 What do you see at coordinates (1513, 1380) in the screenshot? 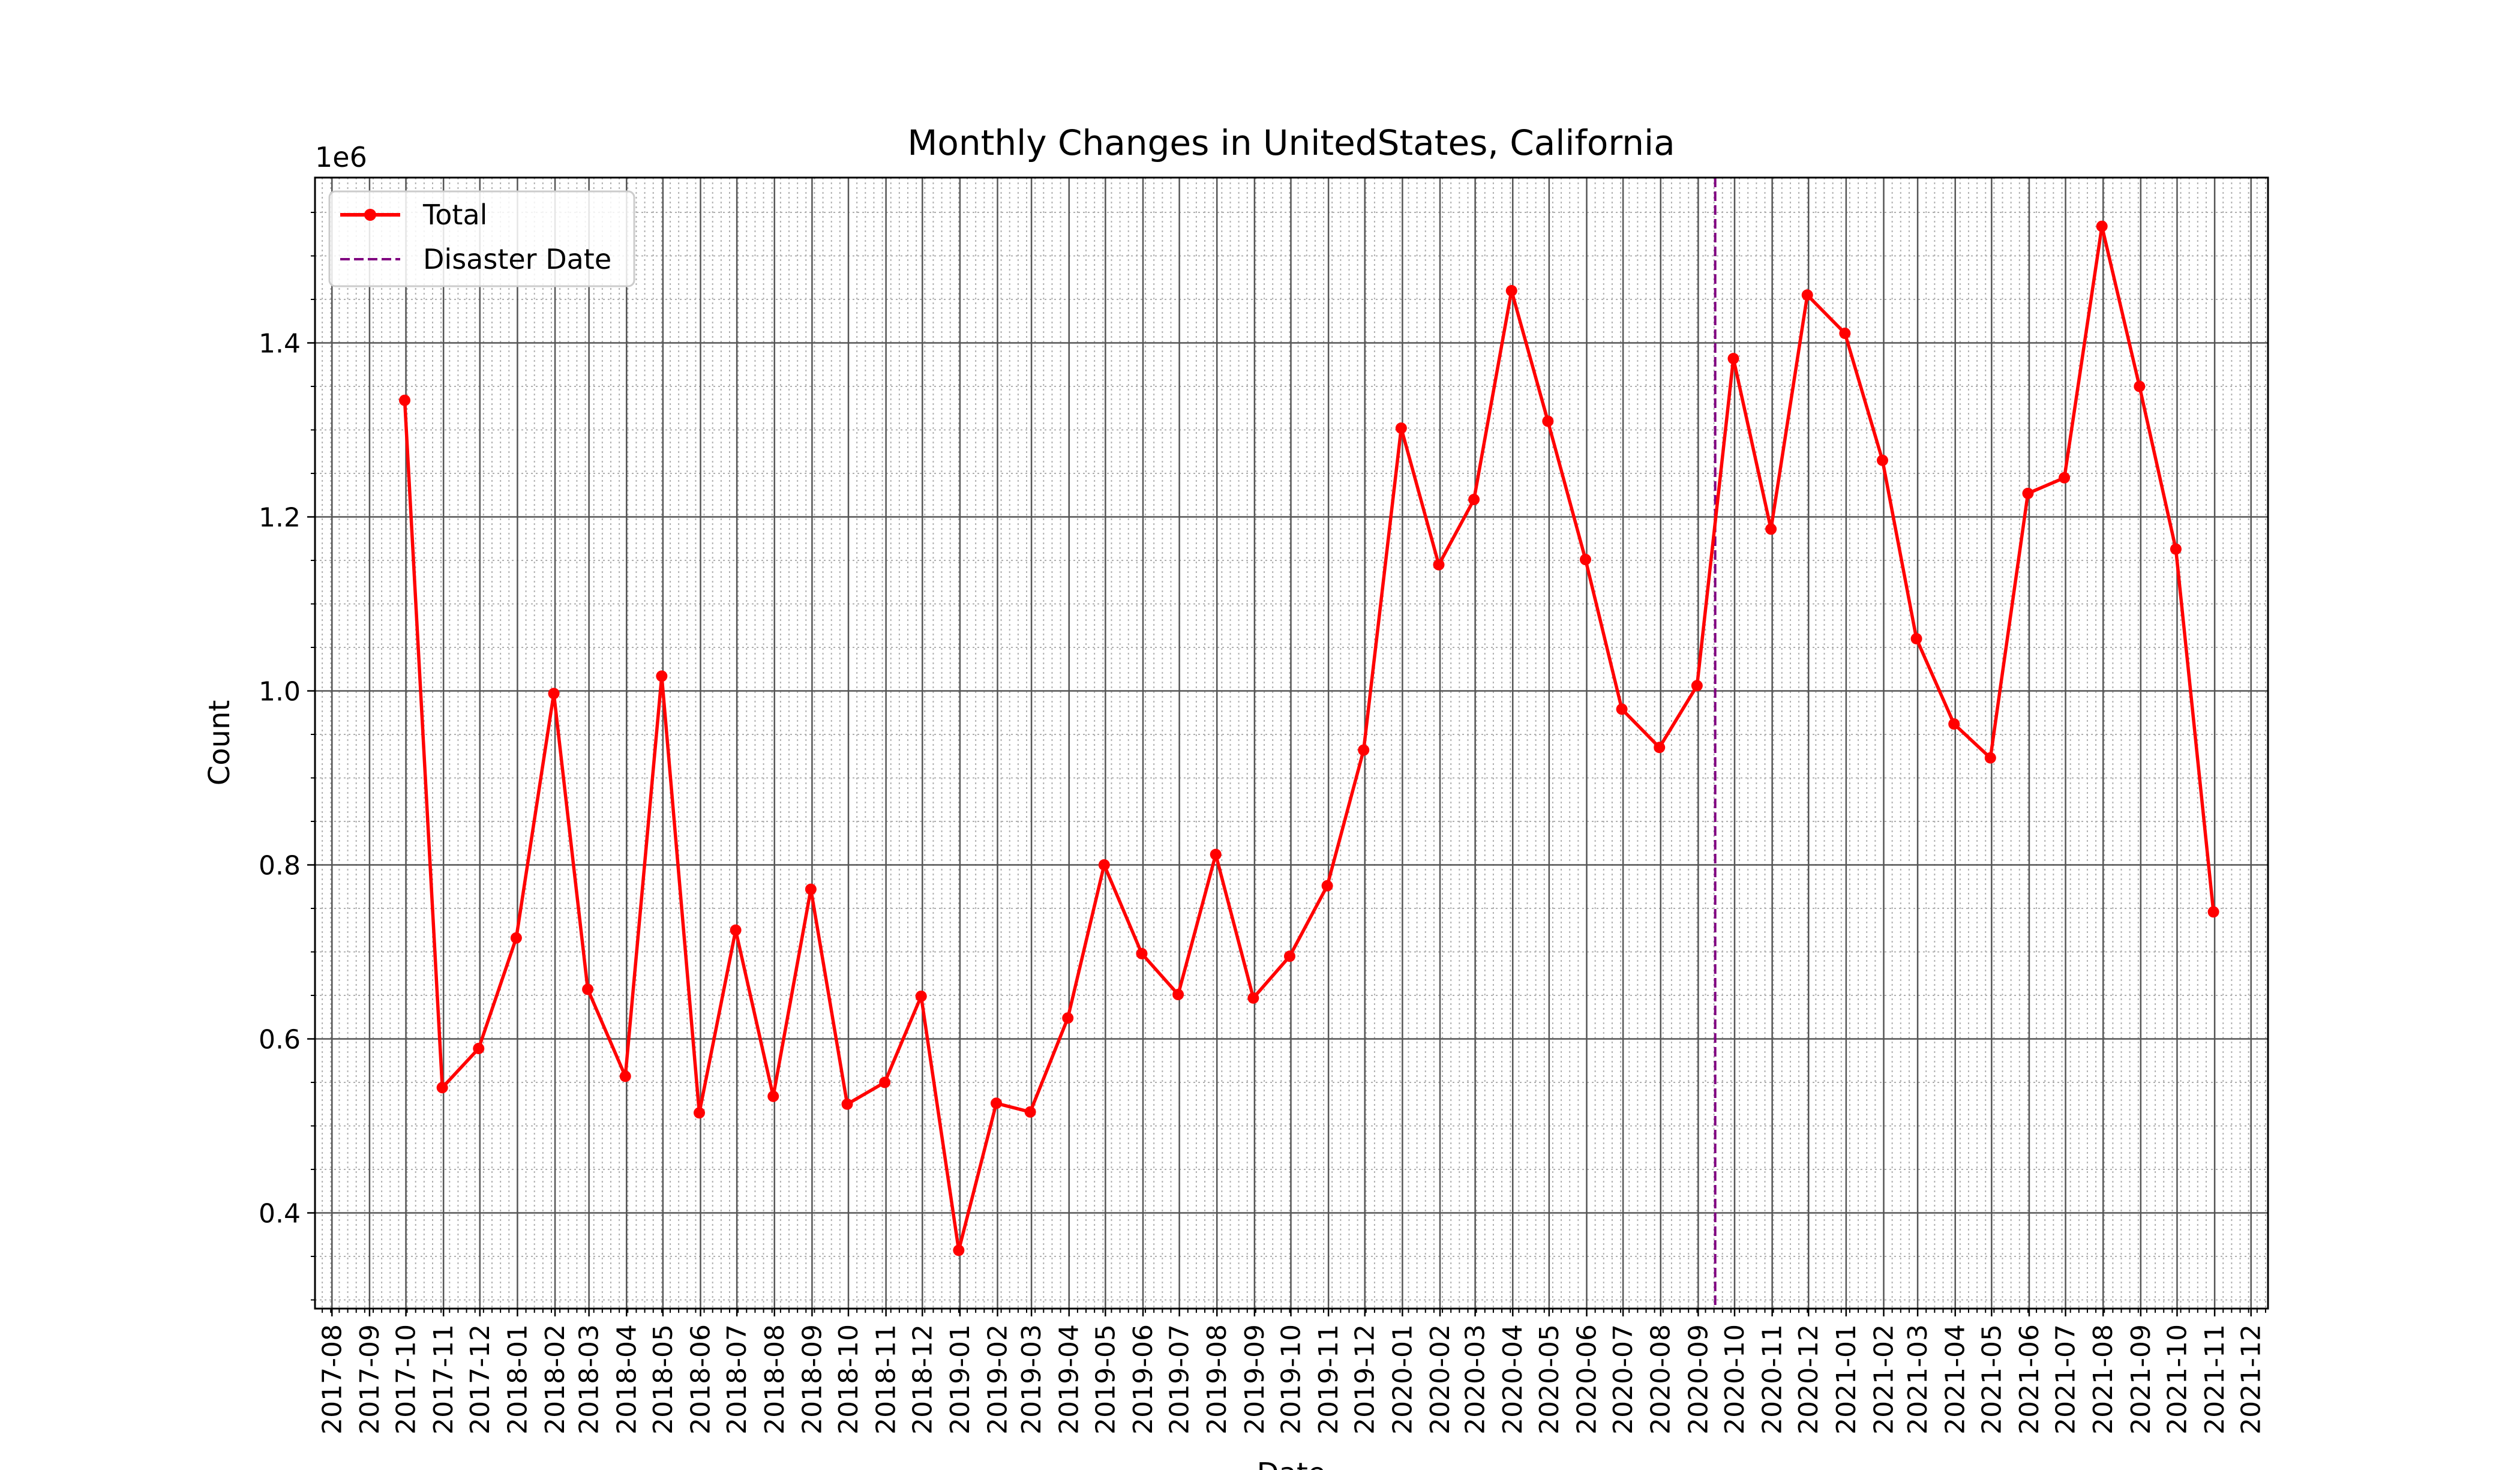
I see `x-tick-label: 2020-04` at bounding box center [1513, 1380].